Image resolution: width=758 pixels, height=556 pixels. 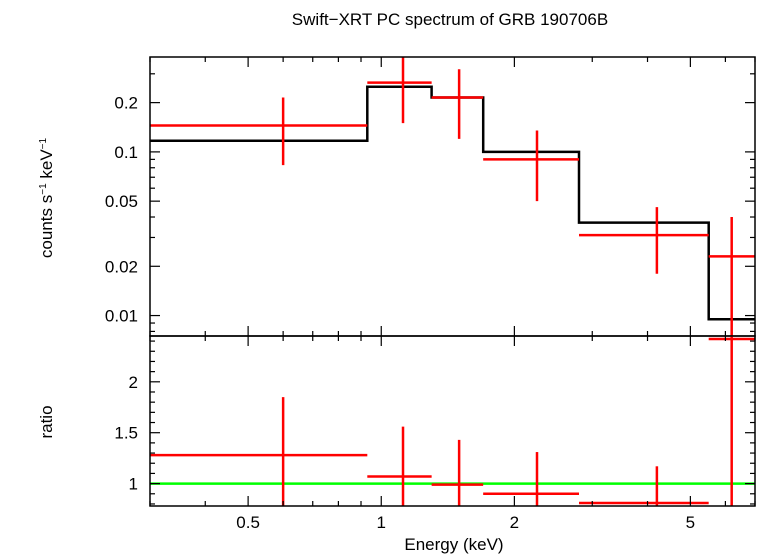 I want to click on y-tick-label: 1.5, so click(x=126, y=433).